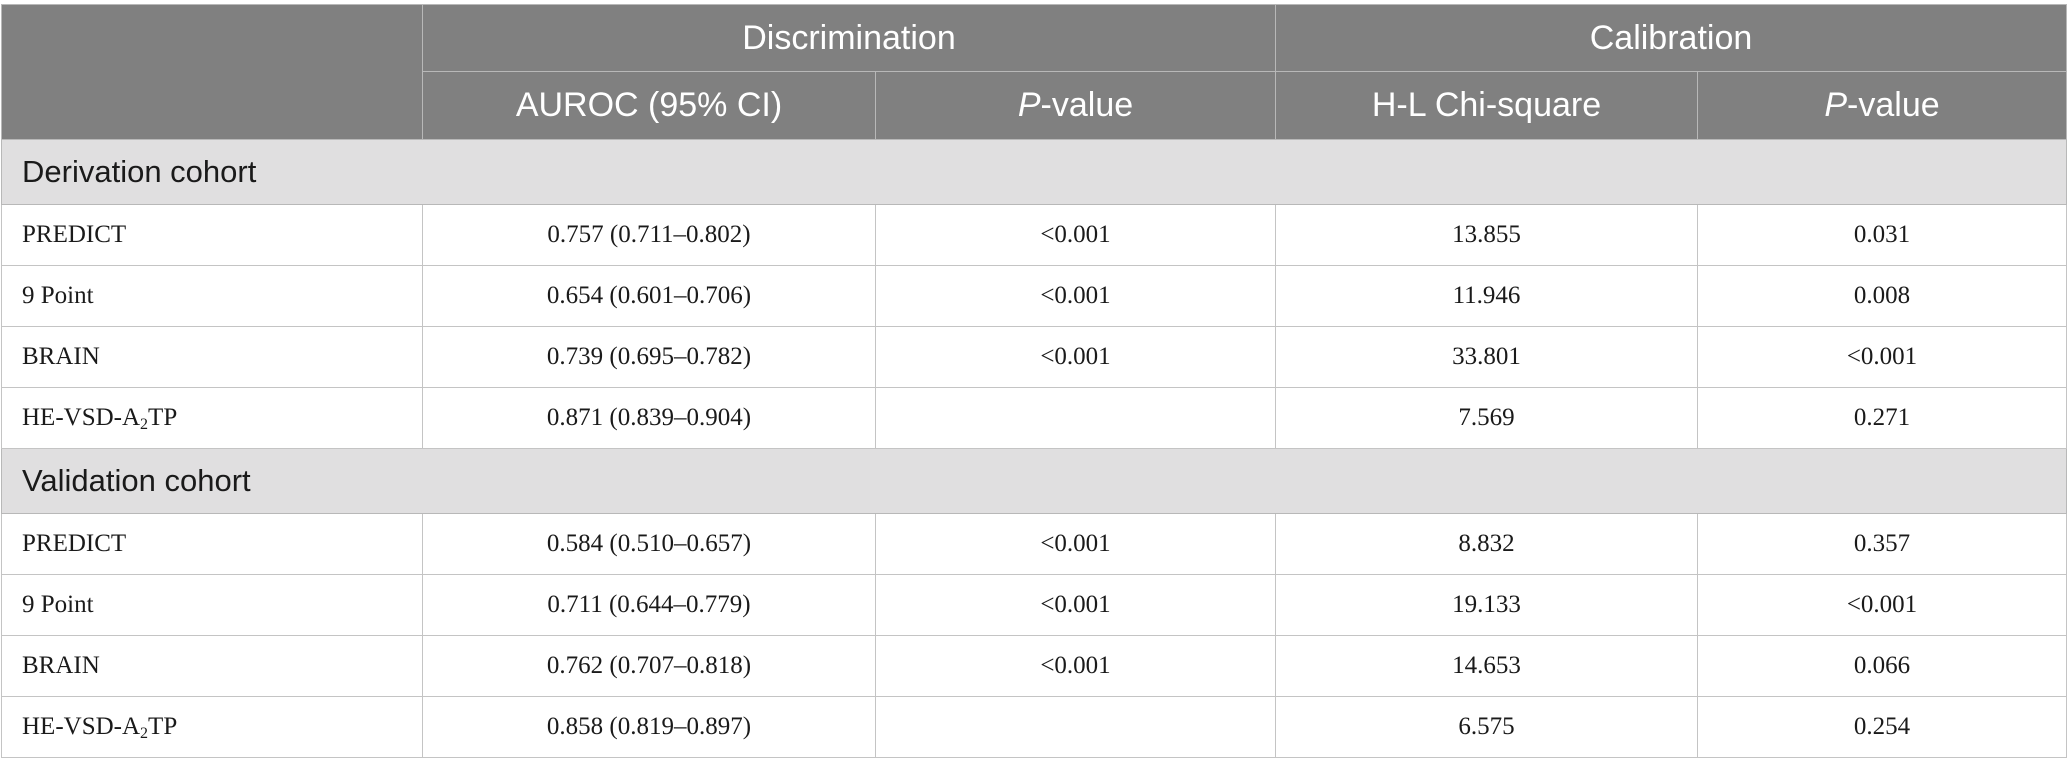 This screenshot has height=781, width=2067. What do you see at coordinates (1486, 727) in the screenshot?
I see `hl-value: 6.575` at bounding box center [1486, 727].